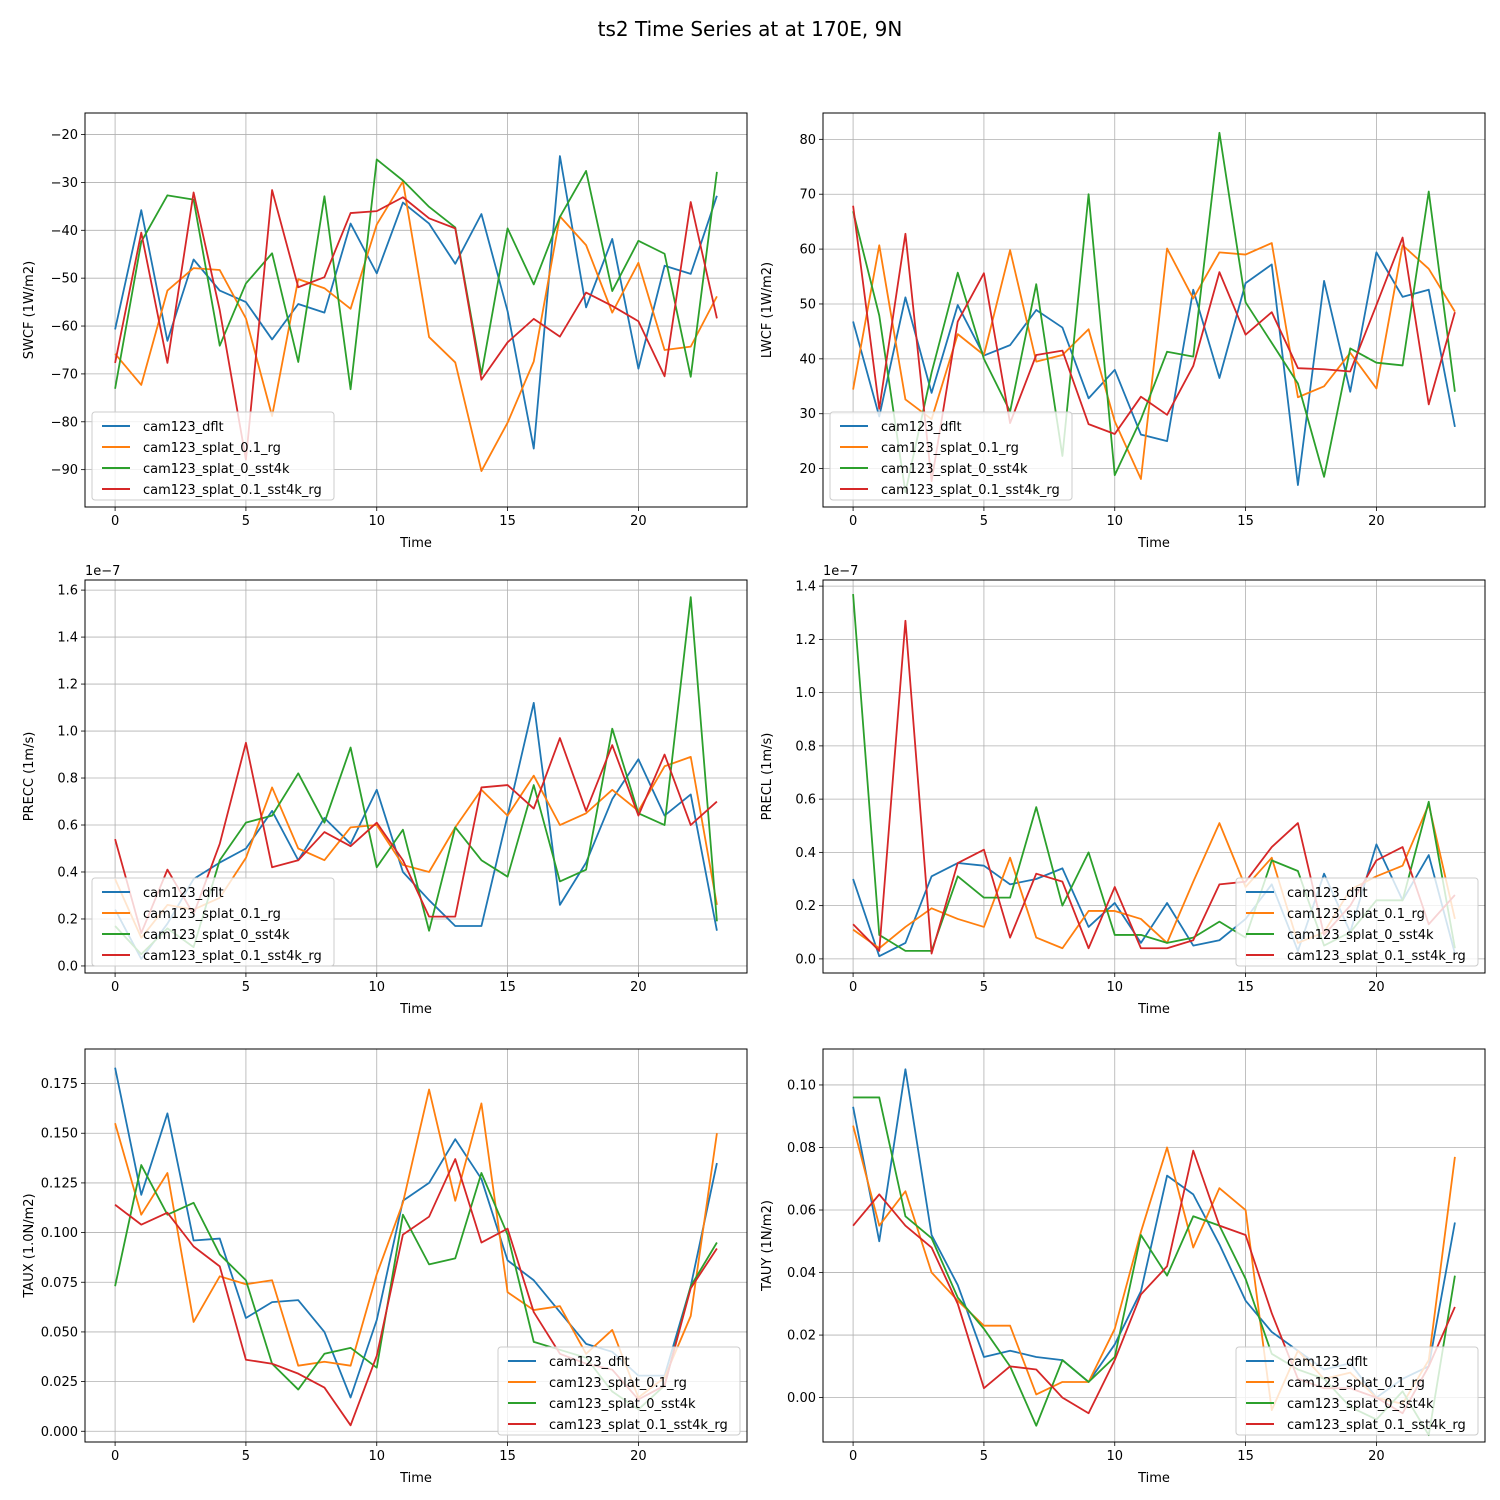 The height and width of the screenshot is (1500, 1500). Describe the element at coordinates (807, 414) in the screenshot. I see `y-tick-label: 30` at that location.